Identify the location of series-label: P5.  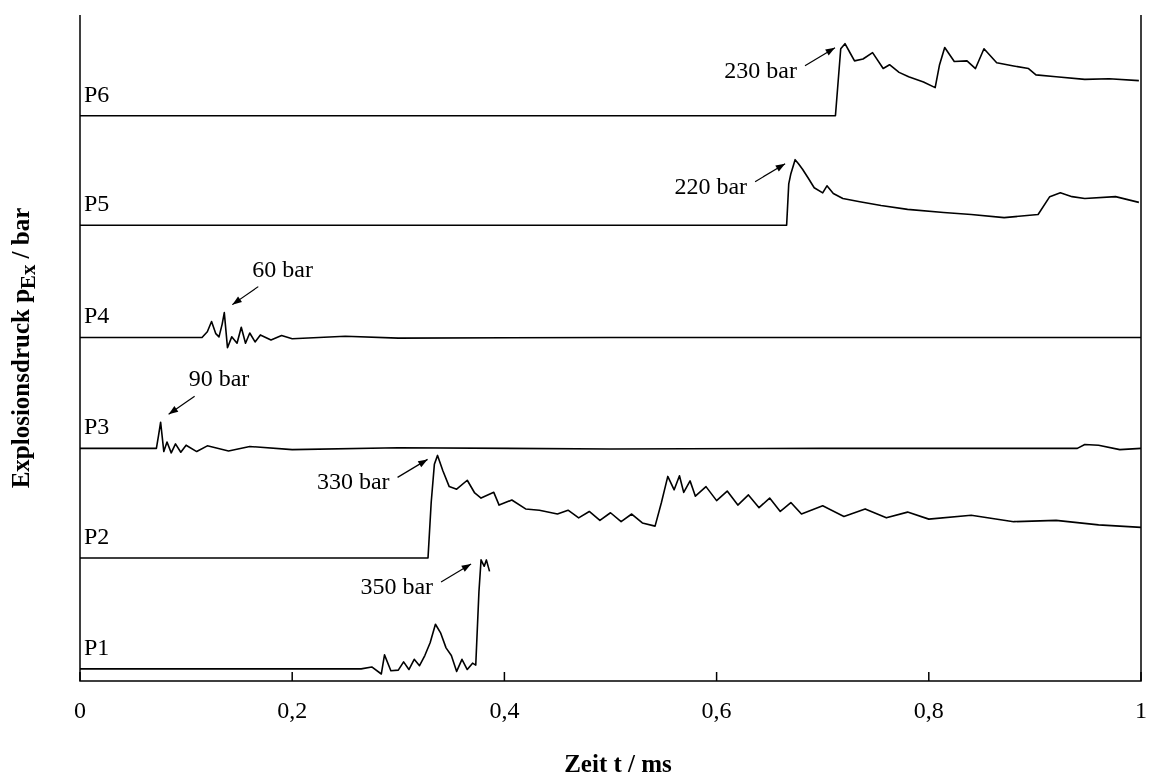
(97, 203).